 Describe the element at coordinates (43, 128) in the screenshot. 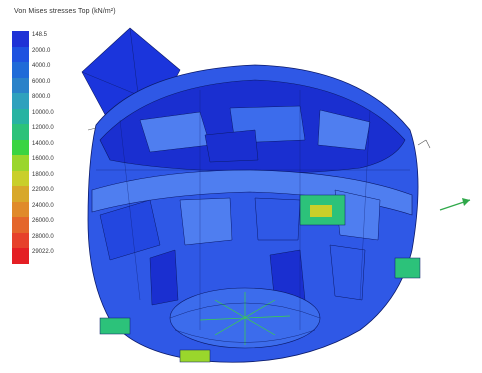

I see `legend-label: 12000.0` at that location.